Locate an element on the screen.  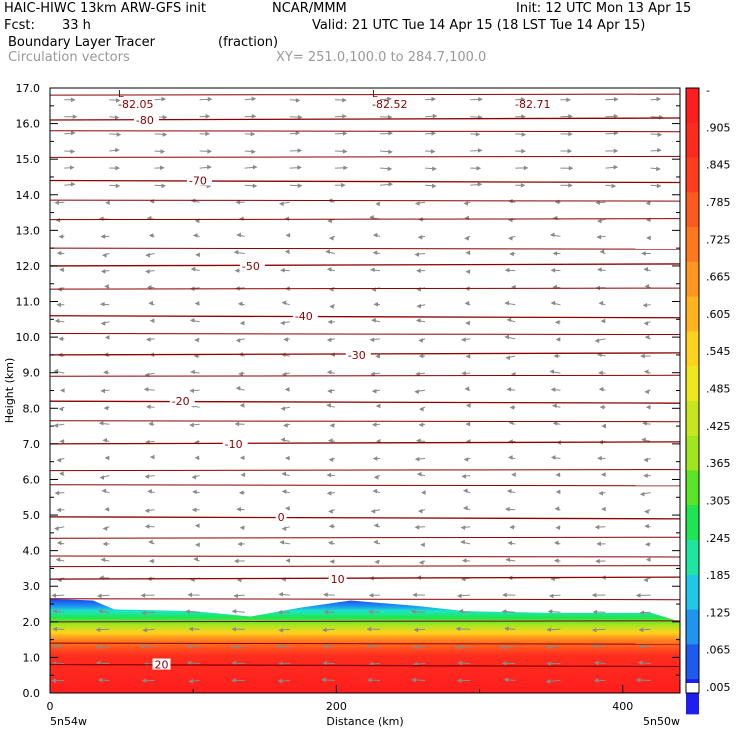
colorbar-label: .905 is located at coordinates (718, 127).